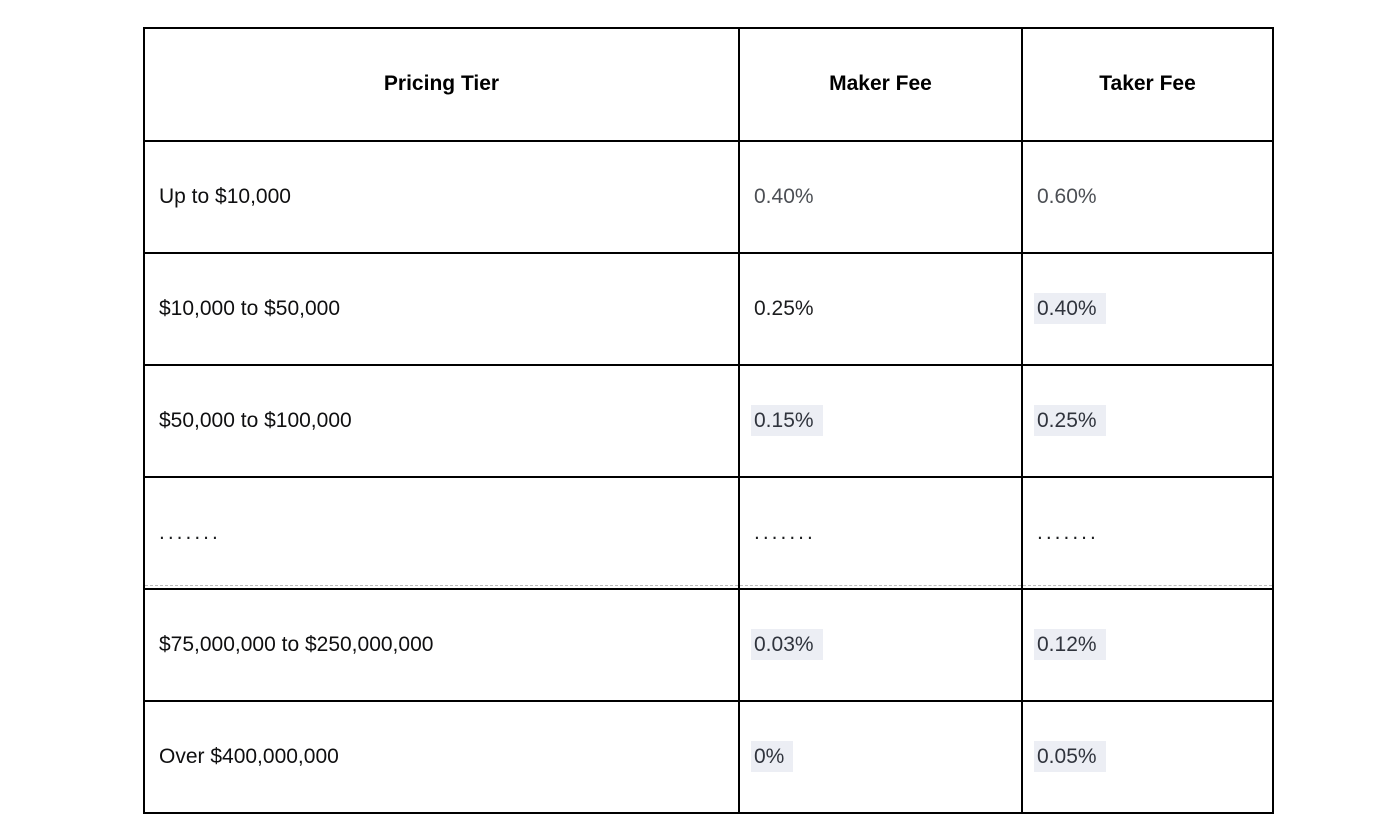 This screenshot has height=837, width=1400. Describe the element at coordinates (880, 309) in the screenshot. I see `maker-fee-cell: 0.25%` at that location.